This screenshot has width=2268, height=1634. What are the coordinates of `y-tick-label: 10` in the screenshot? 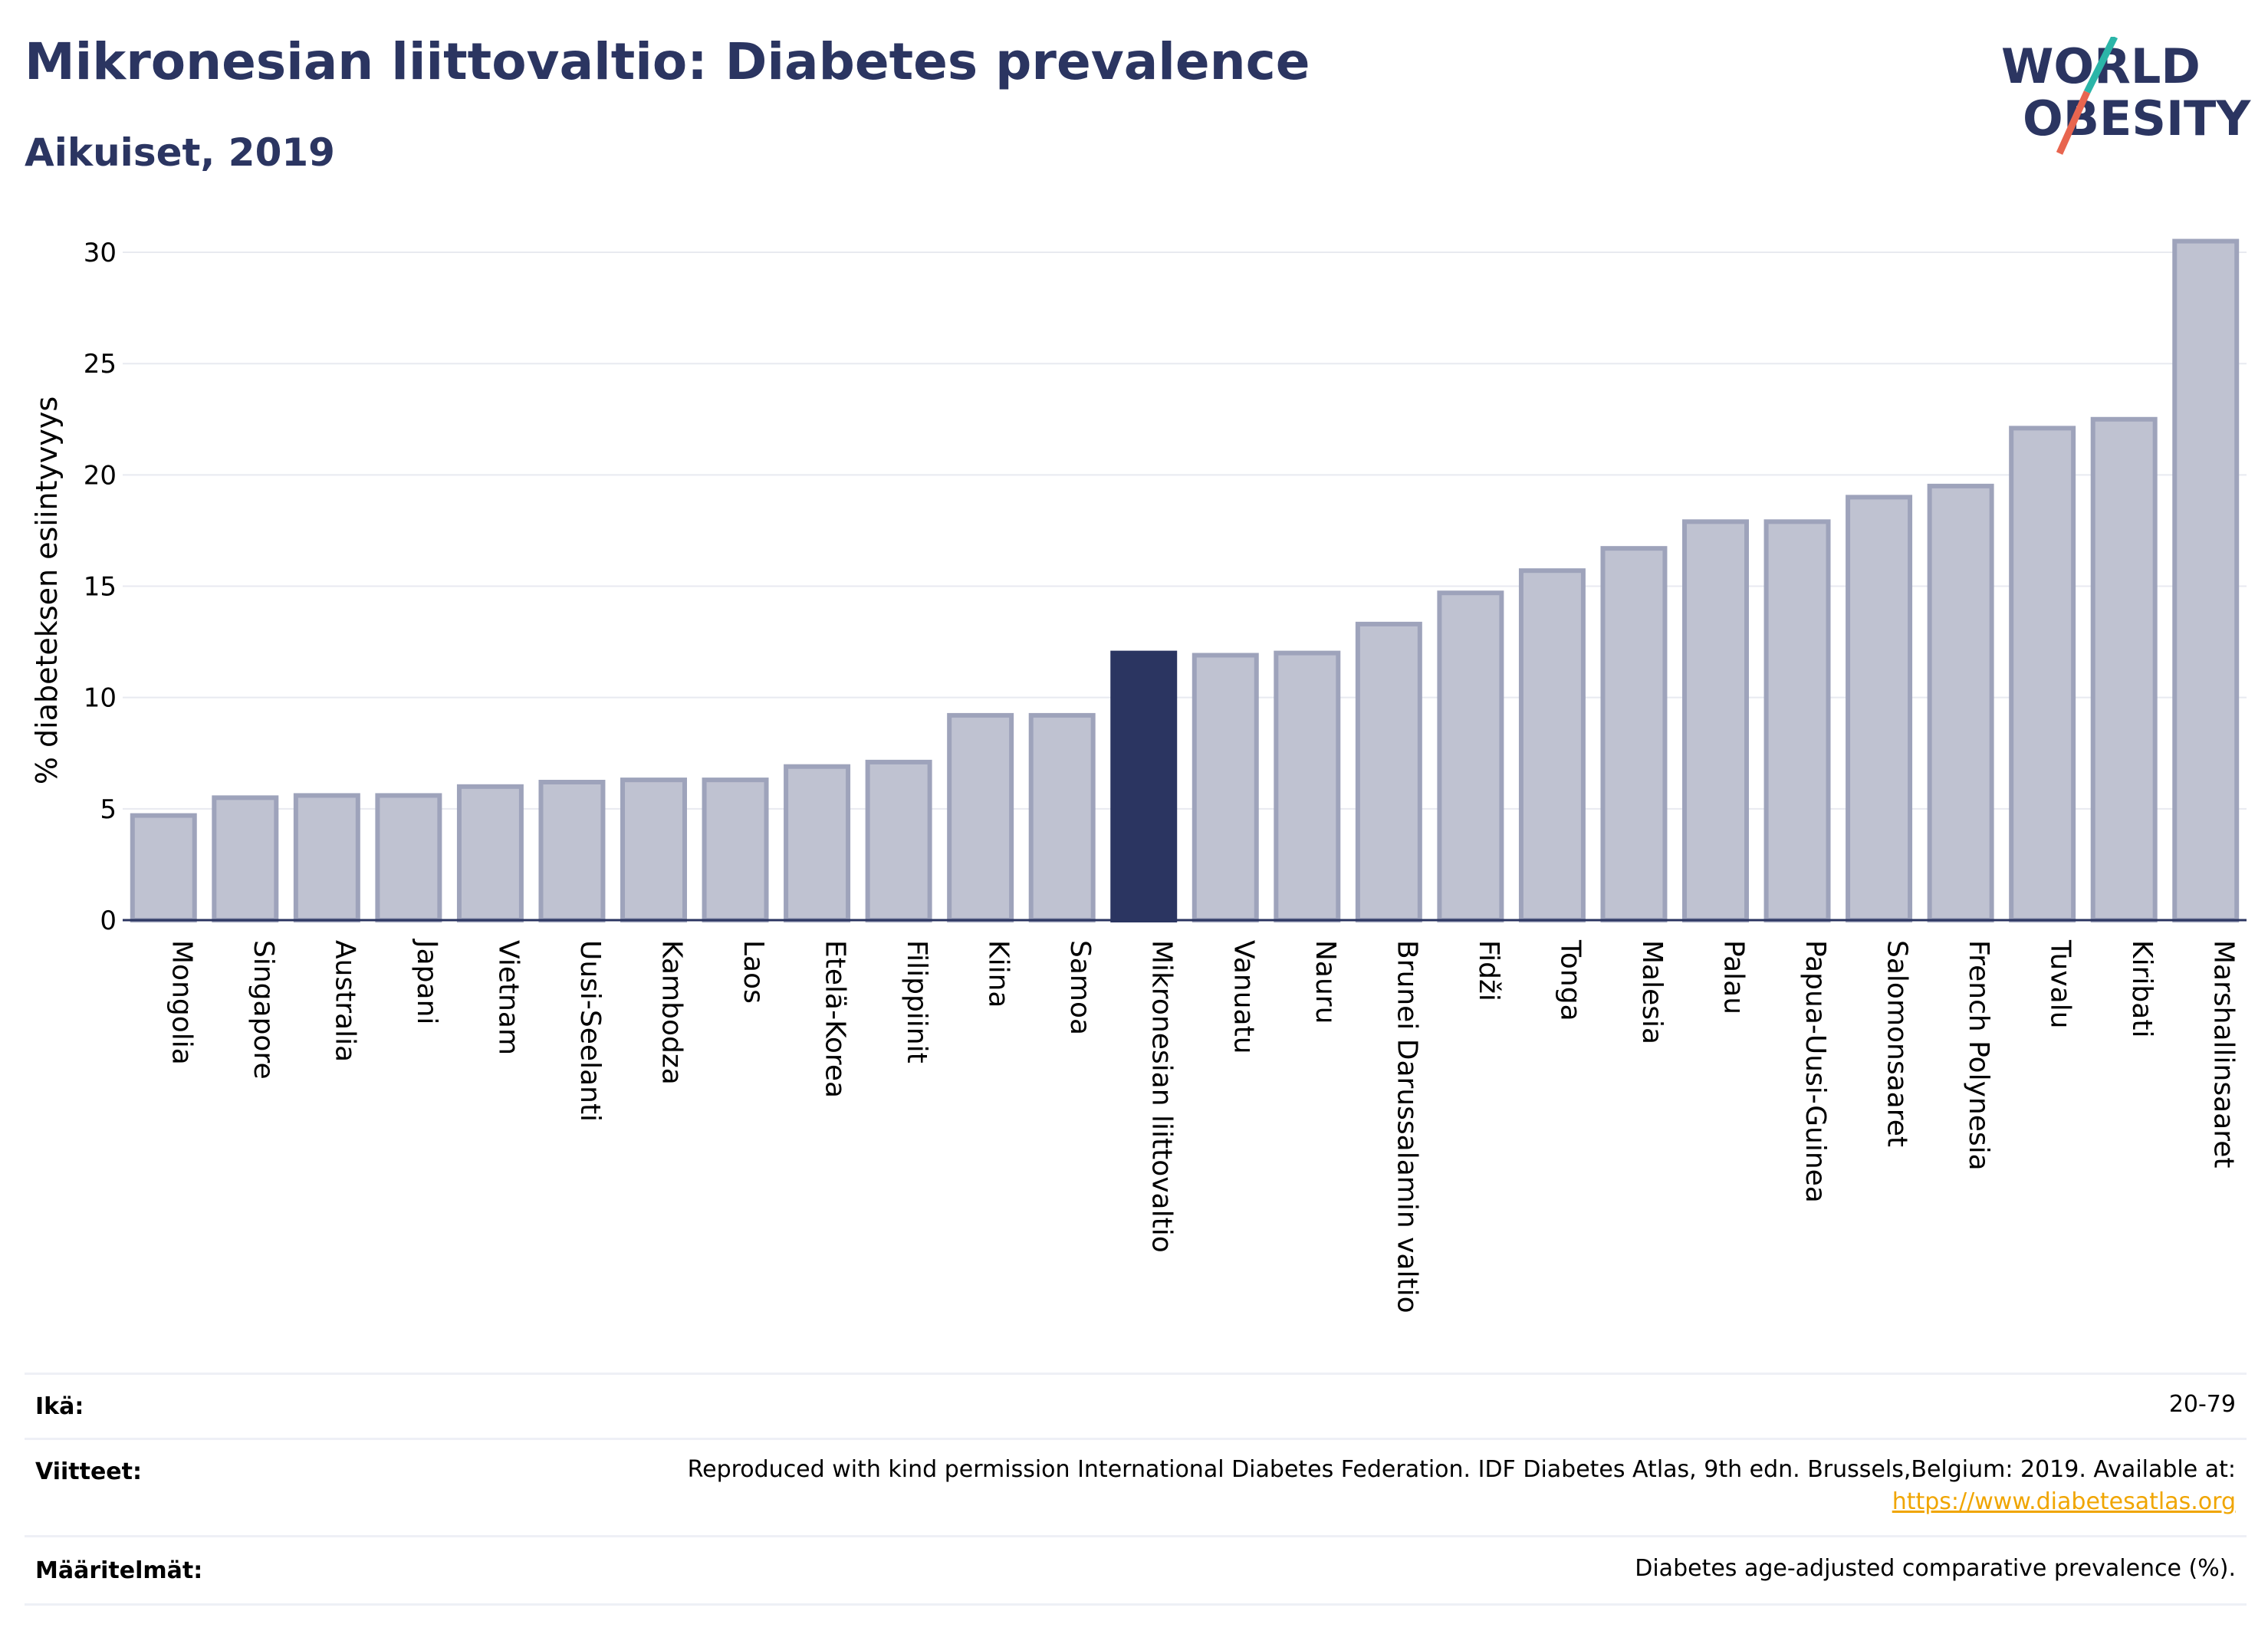 It's located at (100, 699).